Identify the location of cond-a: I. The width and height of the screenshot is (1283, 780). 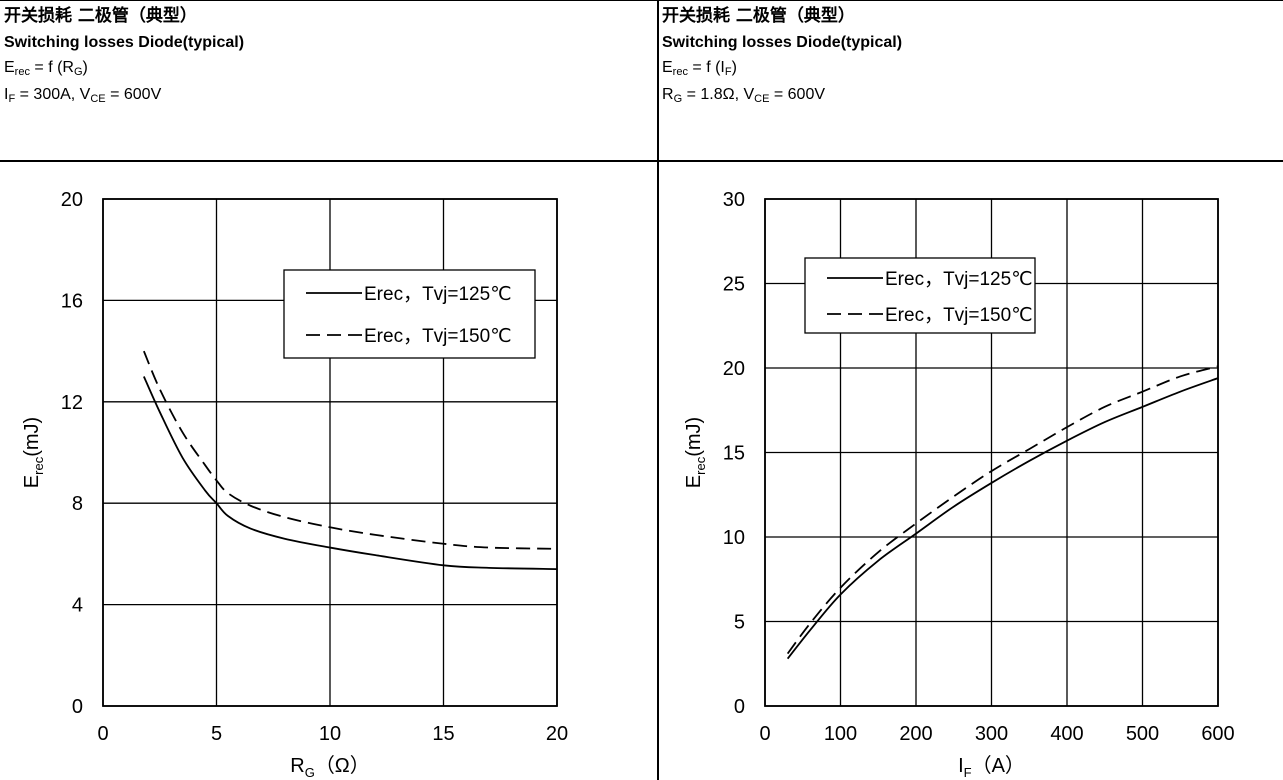
(6, 94).